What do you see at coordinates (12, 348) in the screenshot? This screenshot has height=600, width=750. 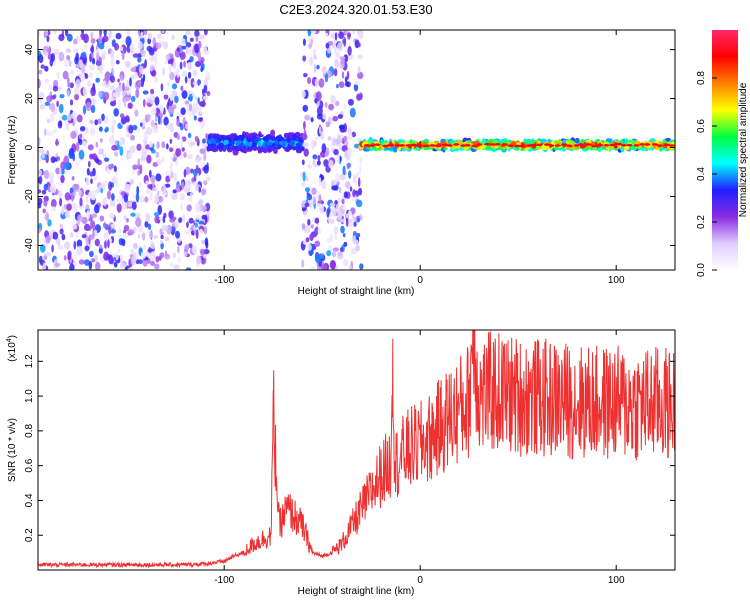 I see `snr-y-multiplier: (x104)` at bounding box center [12, 348].